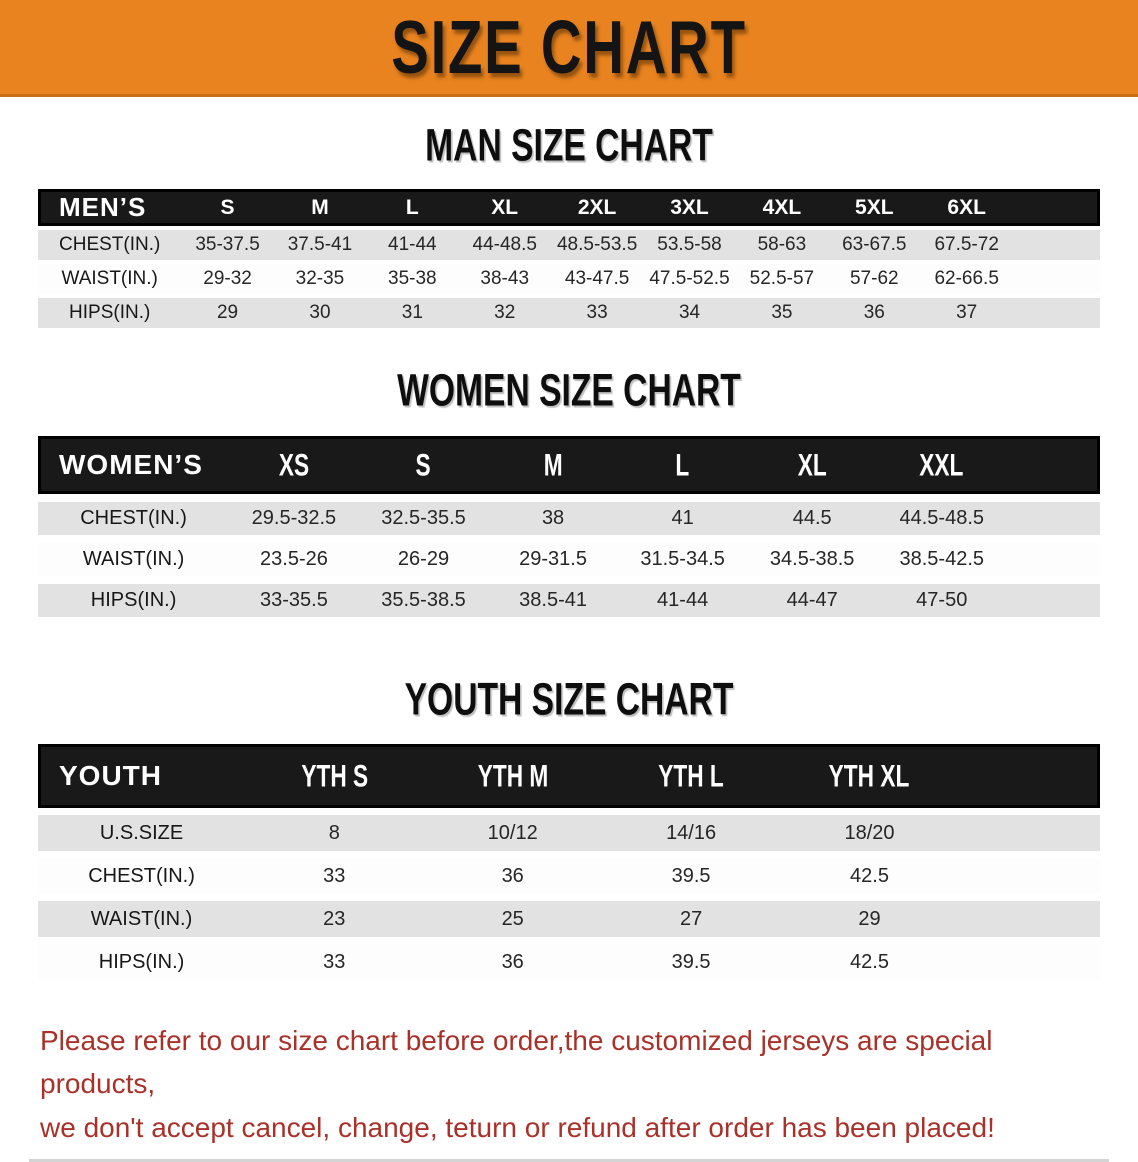  I want to click on row-label: U.S.SIZE, so click(142, 833).